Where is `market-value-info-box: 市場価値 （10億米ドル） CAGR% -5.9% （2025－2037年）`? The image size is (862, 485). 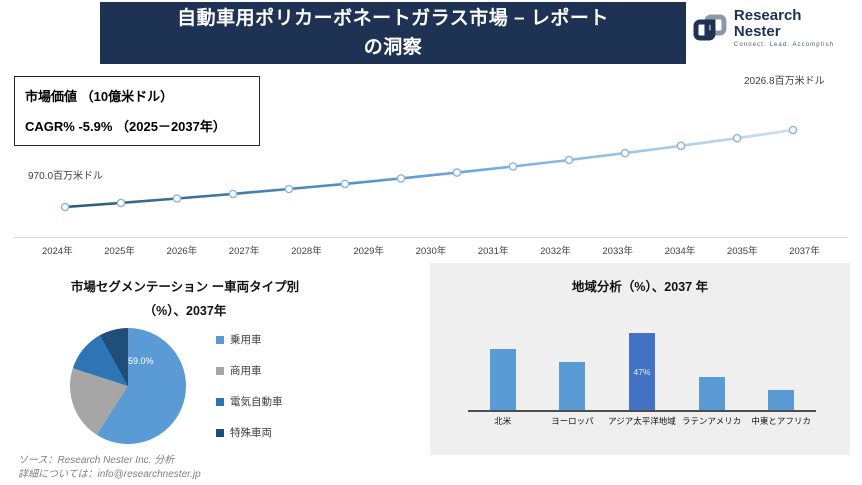
market-value-info-box: 市場価値 （10億米ドル） CAGR% -5.9% （2025－2037年） is located at coordinates (137, 111).